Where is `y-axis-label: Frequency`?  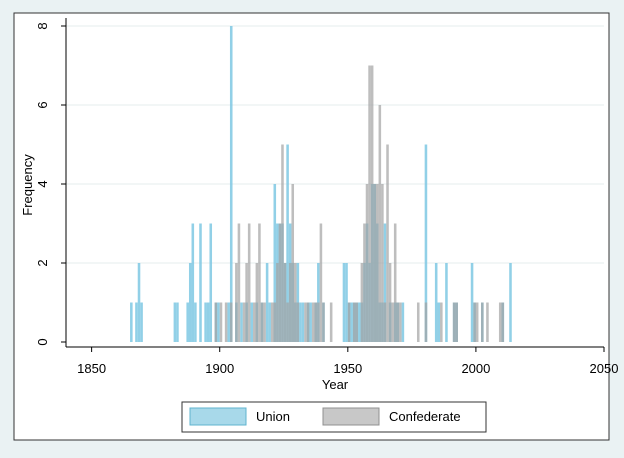
y-axis-label: Frequency is located at coordinates (27, 185).